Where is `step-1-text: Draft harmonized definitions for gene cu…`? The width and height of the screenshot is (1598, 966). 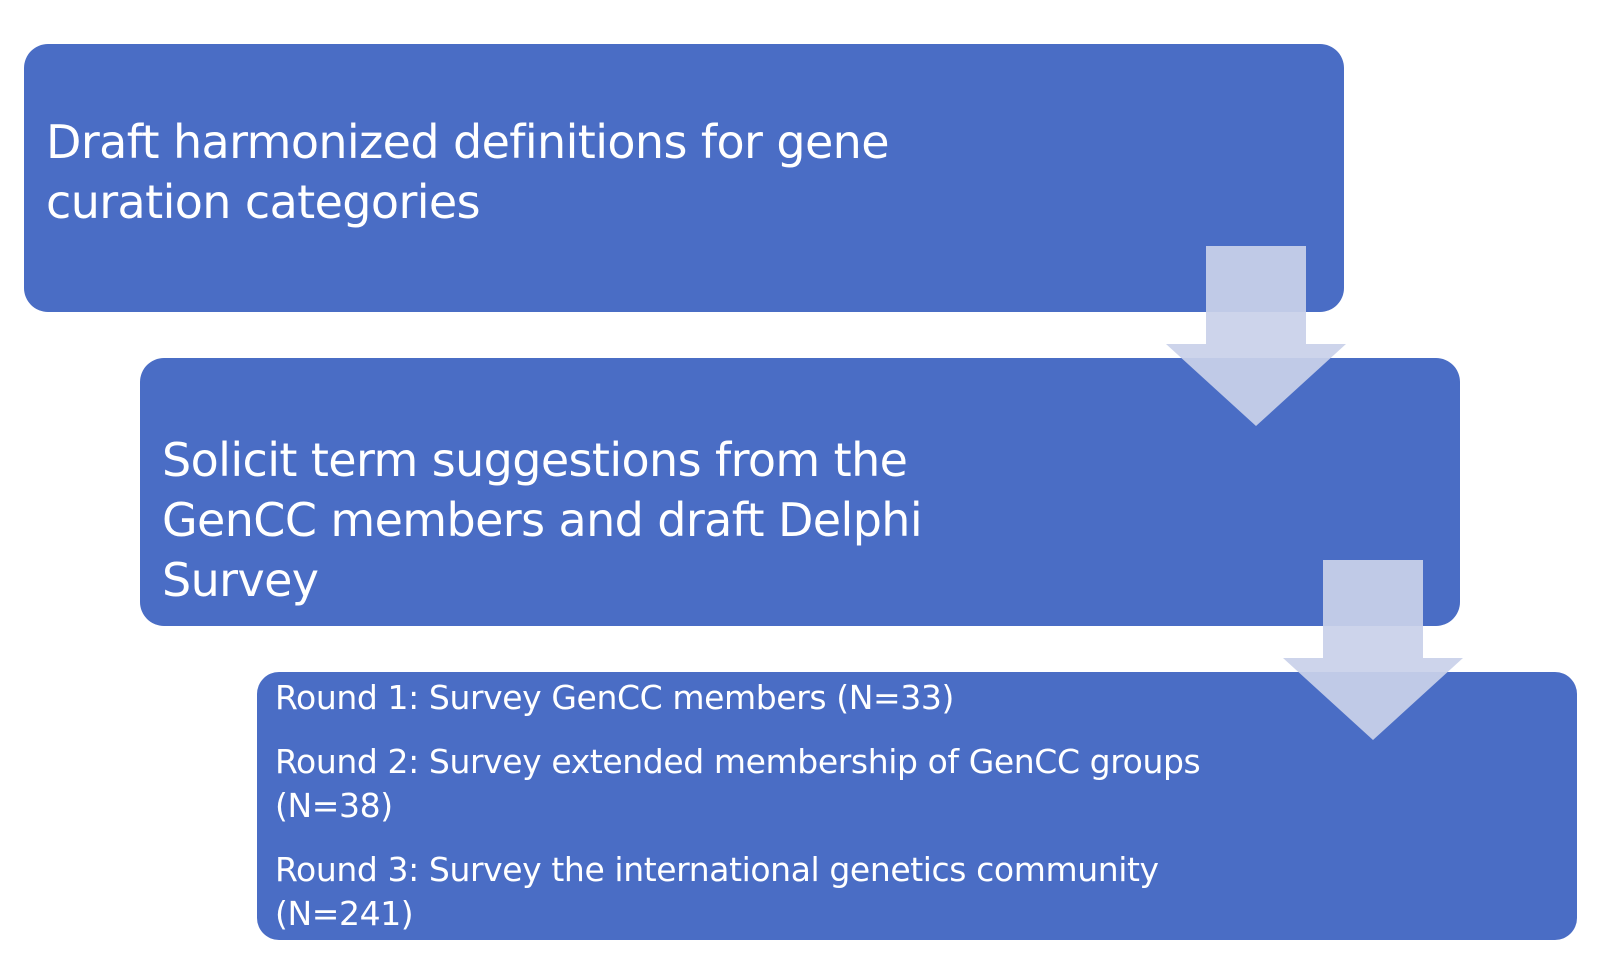
step-1-text: Draft harmonized definitions for gene cu… is located at coordinates (468, 172).